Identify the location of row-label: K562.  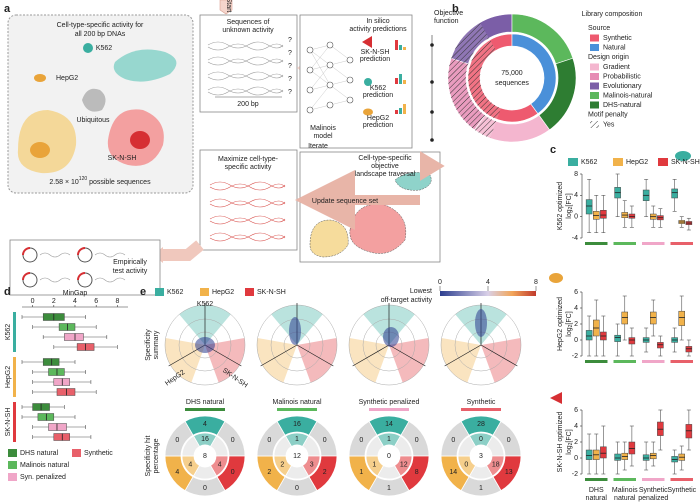
(8, 332).